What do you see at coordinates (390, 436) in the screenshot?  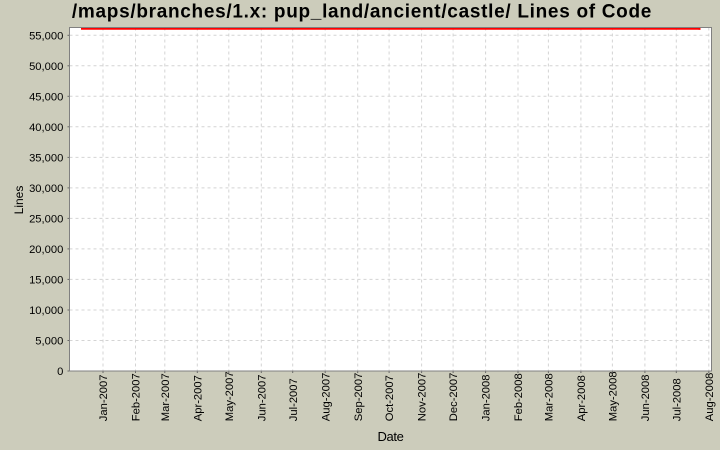 I see `svg-text: Date` at bounding box center [390, 436].